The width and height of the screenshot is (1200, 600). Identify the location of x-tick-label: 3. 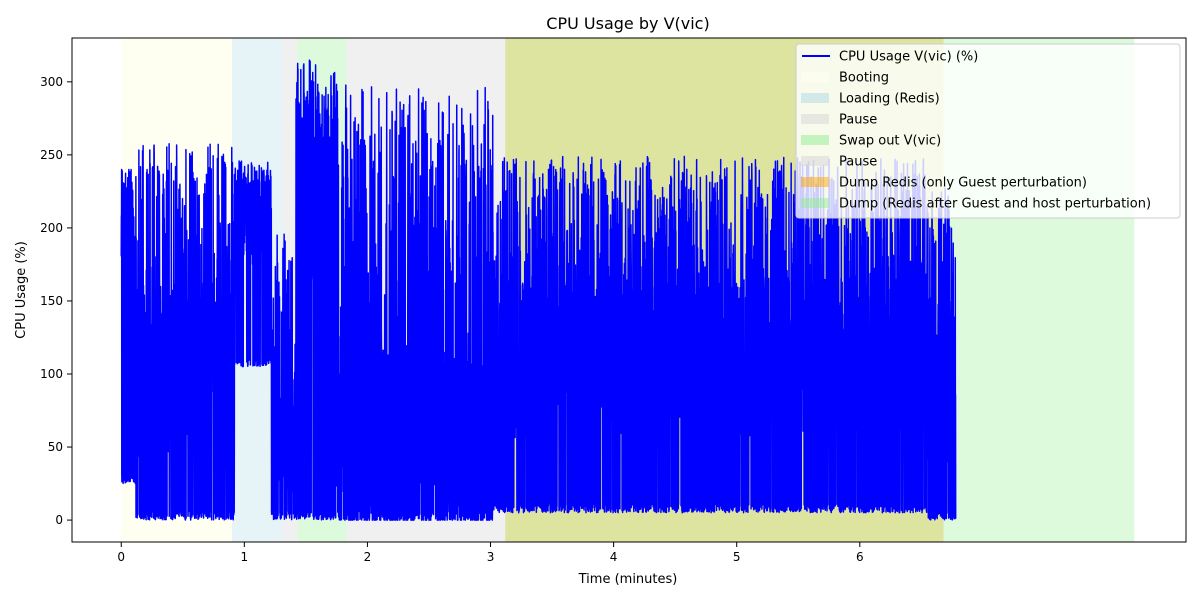
(491, 557).